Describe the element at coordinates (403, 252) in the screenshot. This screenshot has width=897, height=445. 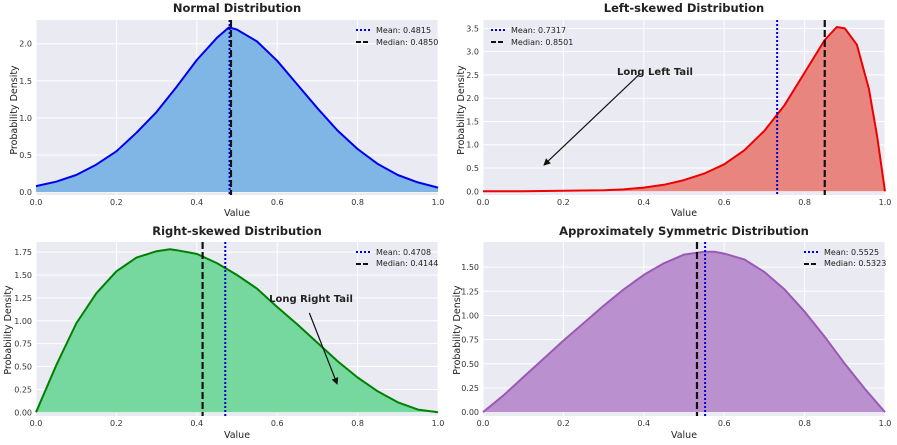
I see `legend-mean-label: Mean: 0.4708` at that location.